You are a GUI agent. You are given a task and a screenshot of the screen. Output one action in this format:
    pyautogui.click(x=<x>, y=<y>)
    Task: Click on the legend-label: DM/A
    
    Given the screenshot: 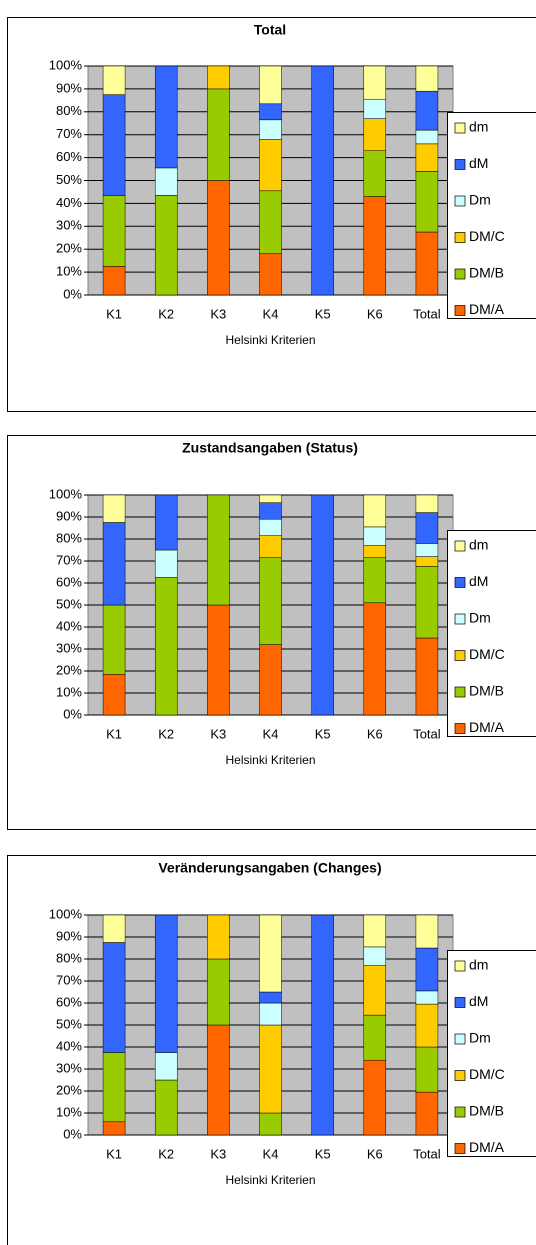 What is the action you would take?
    pyautogui.click(x=487, y=1147)
    